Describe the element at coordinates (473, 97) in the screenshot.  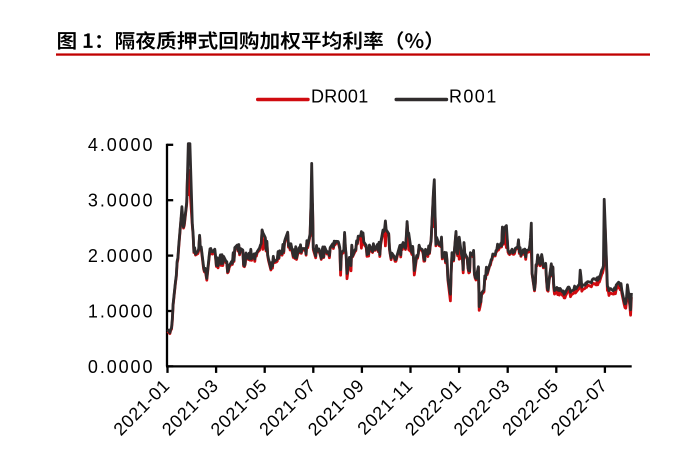
I see `svg-text: R001` at that location.